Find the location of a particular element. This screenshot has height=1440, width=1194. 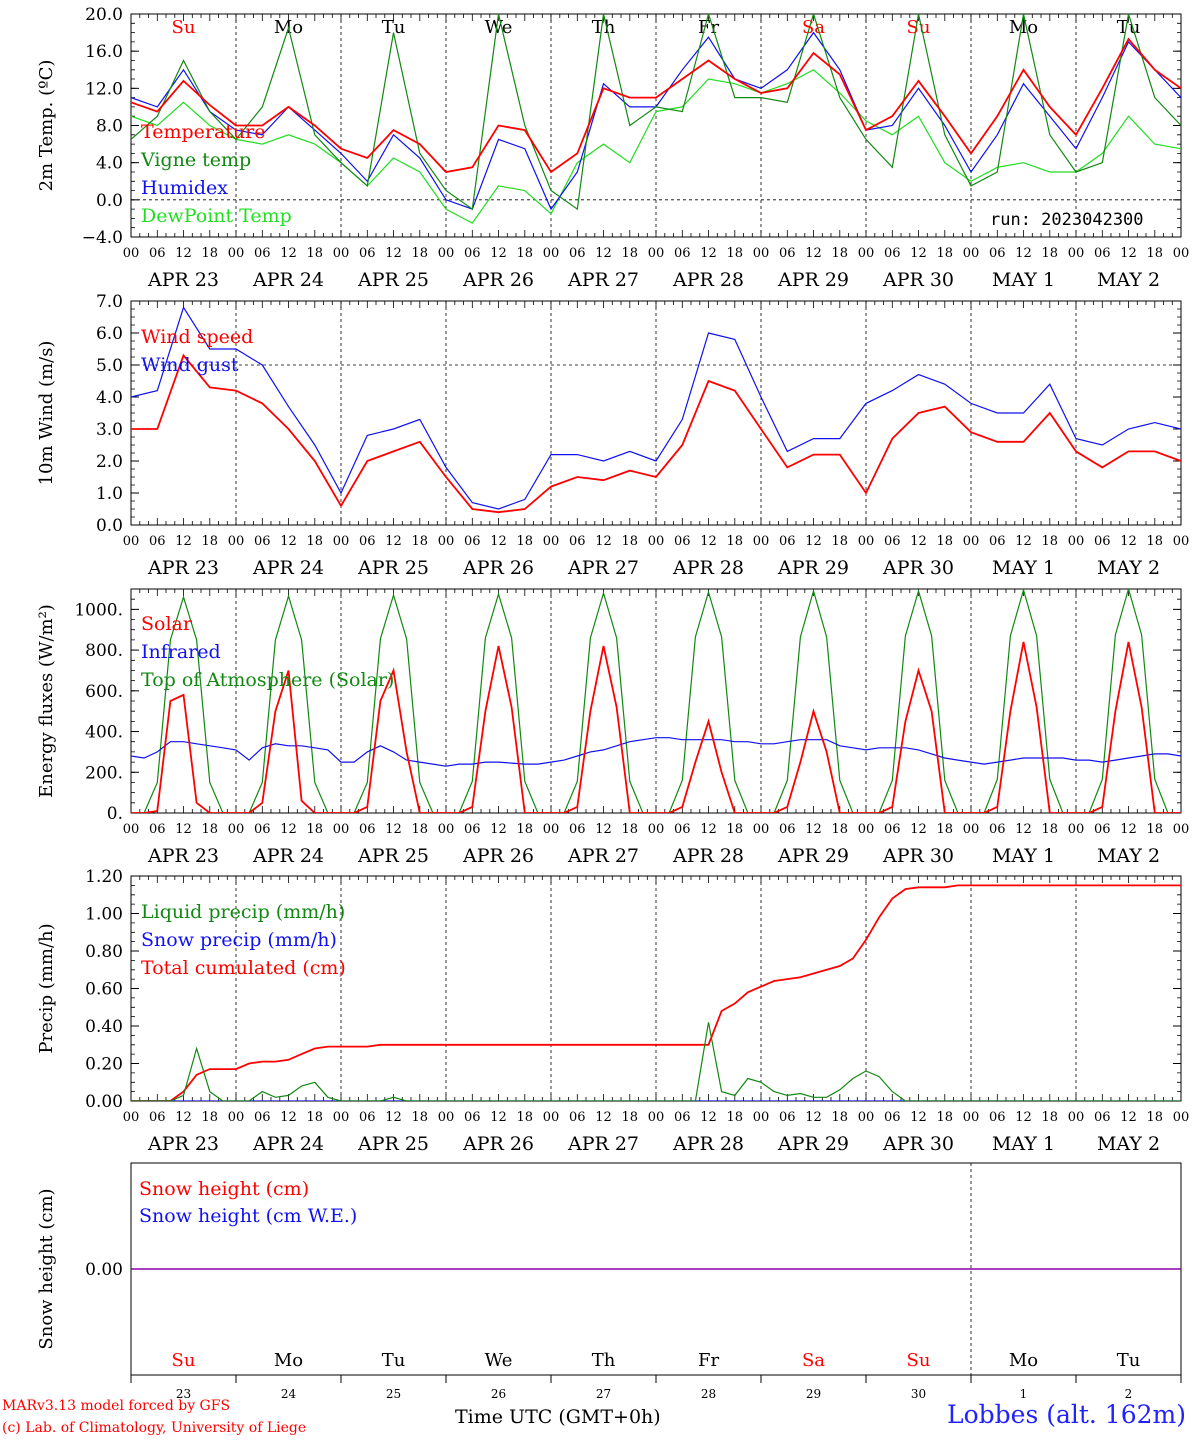

y-tick-label: 4.0 is located at coordinates (109, 164).